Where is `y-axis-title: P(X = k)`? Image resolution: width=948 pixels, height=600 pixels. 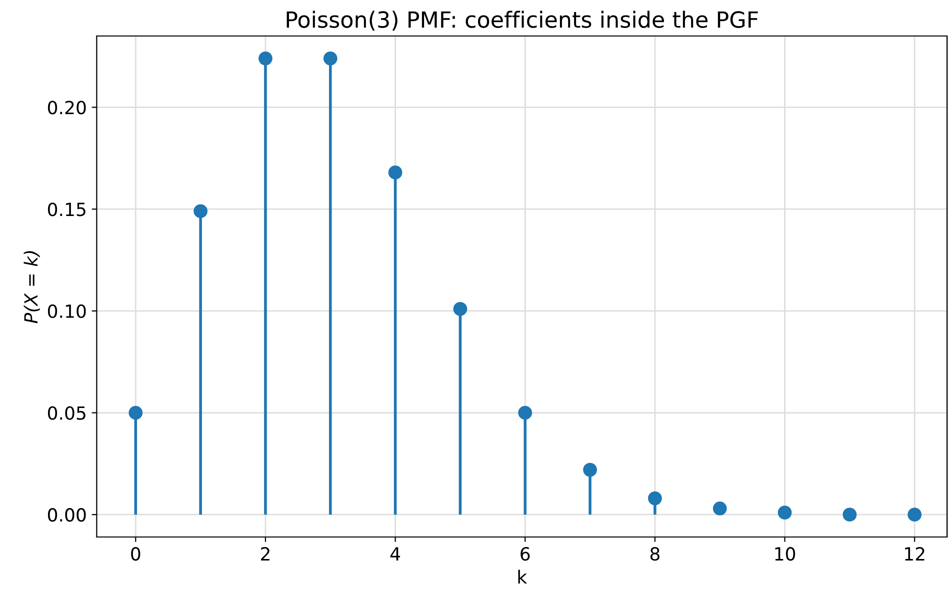
y-axis-title: P(X = k) is located at coordinates (32, 287).